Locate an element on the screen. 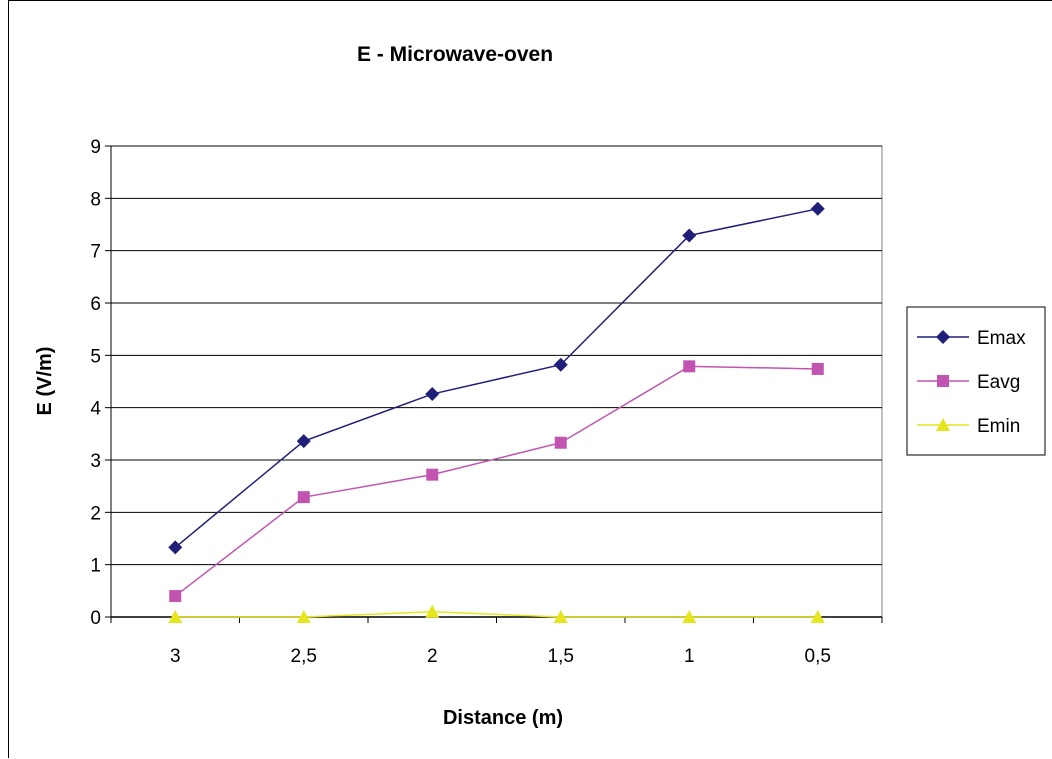 The image size is (1052, 759). y-tick-label: 0 is located at coordinates (95, 618).